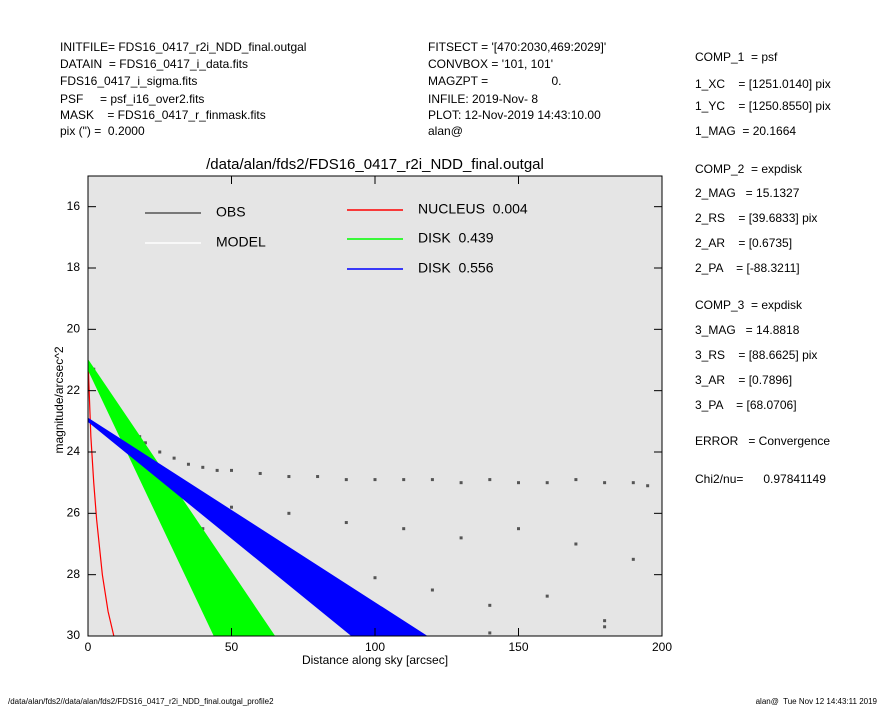 The height and width of the screenshot is (713, 885). Describe the element at coordinates (749, 169) in the screenshot. I see `header-right-line: COMP_2 = expdisk` at that location.